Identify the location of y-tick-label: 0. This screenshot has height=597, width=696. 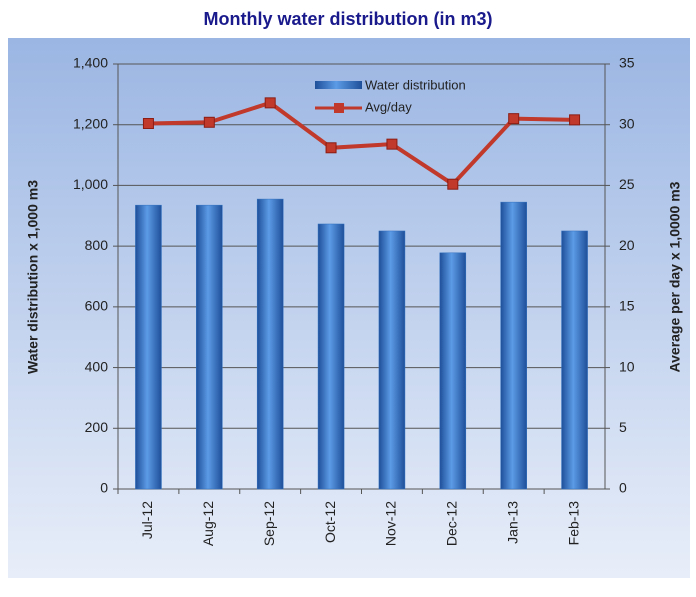
(104, 488).